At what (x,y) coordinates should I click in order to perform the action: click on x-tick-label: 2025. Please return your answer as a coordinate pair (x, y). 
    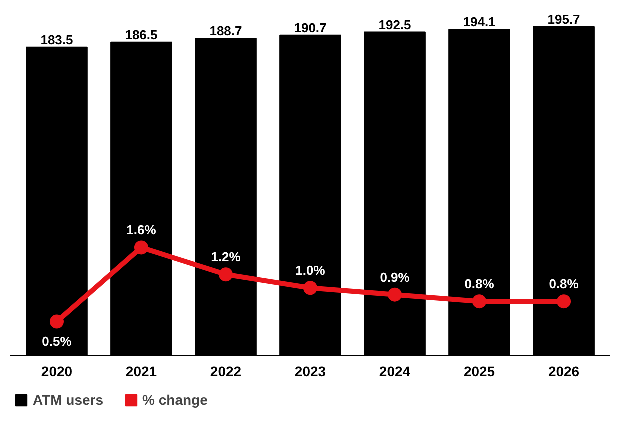
    Looking at the image, I should click on (480, 372).